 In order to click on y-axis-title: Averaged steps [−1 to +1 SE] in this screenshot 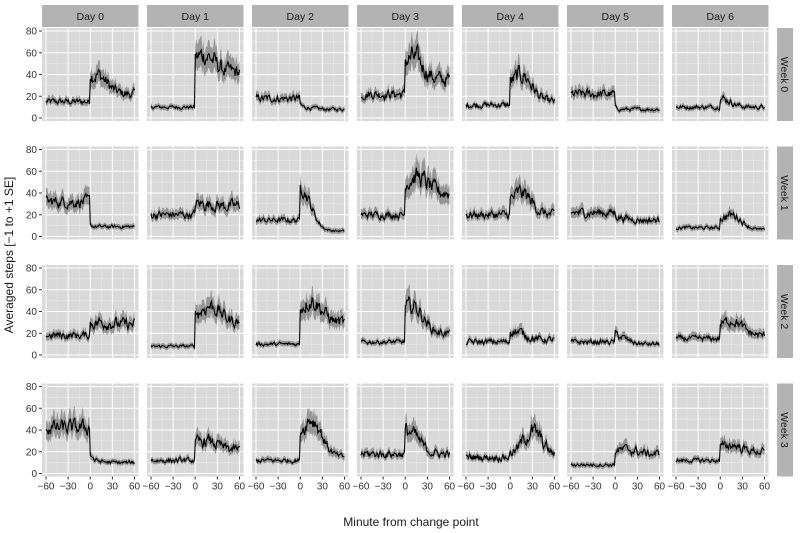, I will do `click(9, 255)`.